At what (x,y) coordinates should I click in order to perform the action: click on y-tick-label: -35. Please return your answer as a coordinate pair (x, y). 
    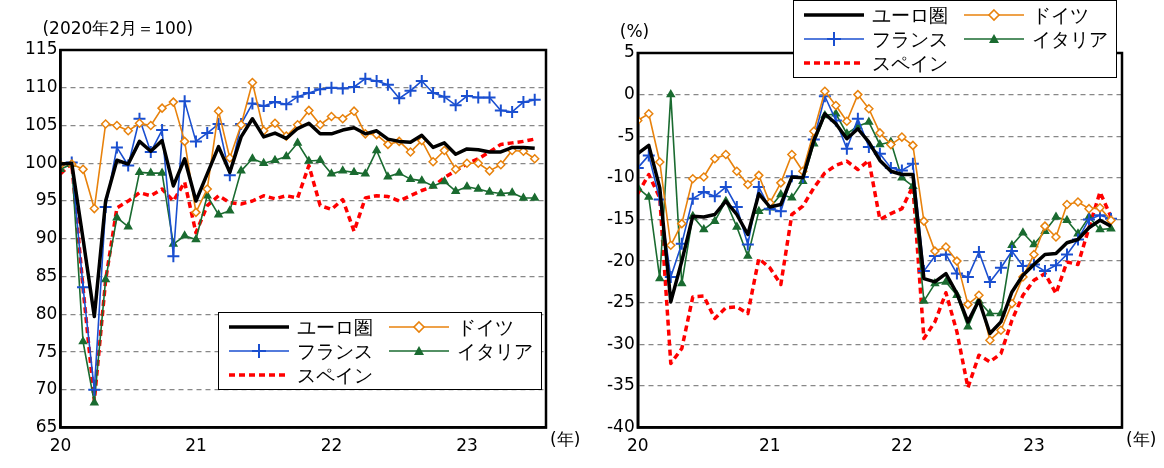
    Looking at the image, I should click on (620, 384).